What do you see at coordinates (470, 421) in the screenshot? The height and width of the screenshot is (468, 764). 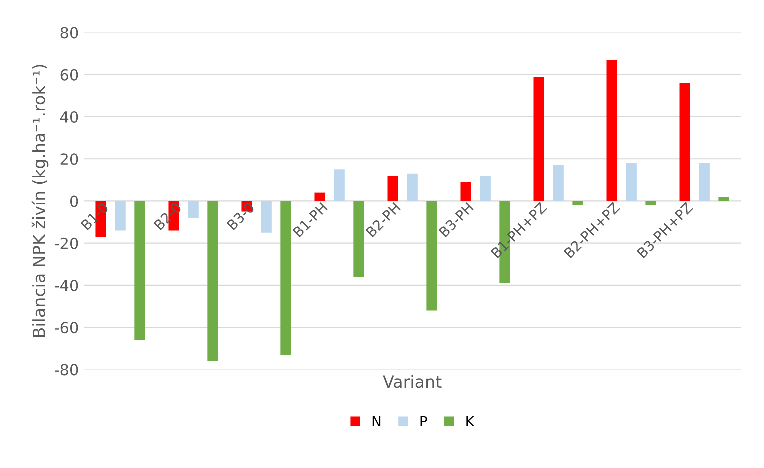 I see `legend-label: K` at bounding box center [470, 421].